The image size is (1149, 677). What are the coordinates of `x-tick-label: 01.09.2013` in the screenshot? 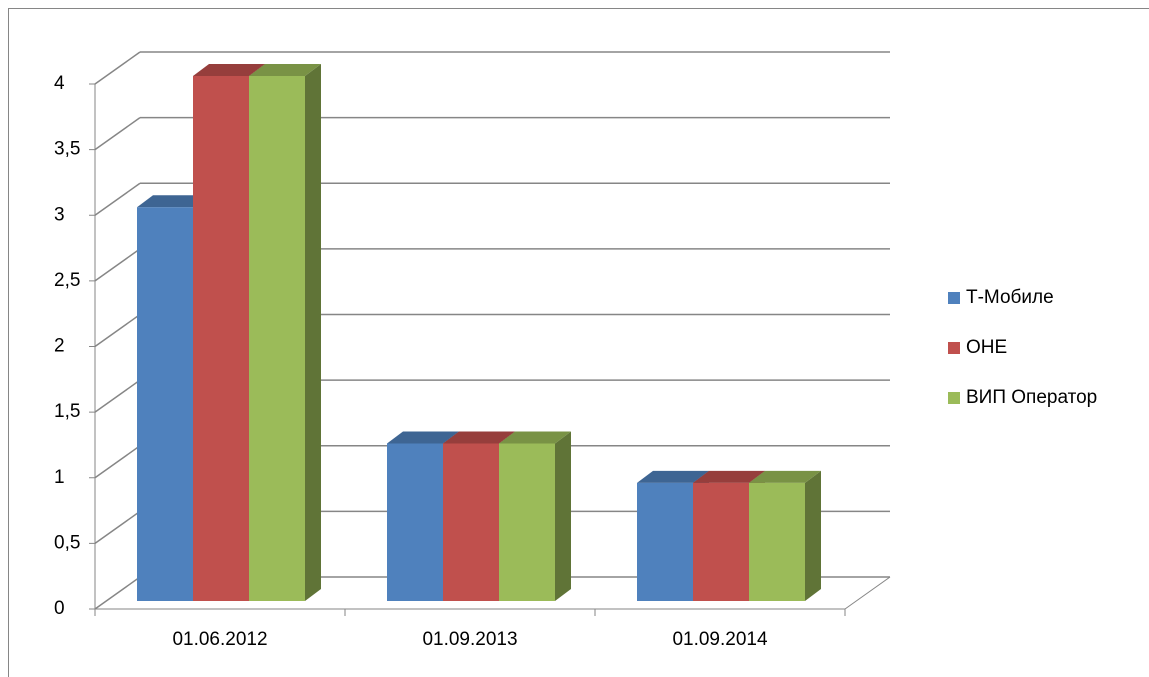 It's located at (469, 639).